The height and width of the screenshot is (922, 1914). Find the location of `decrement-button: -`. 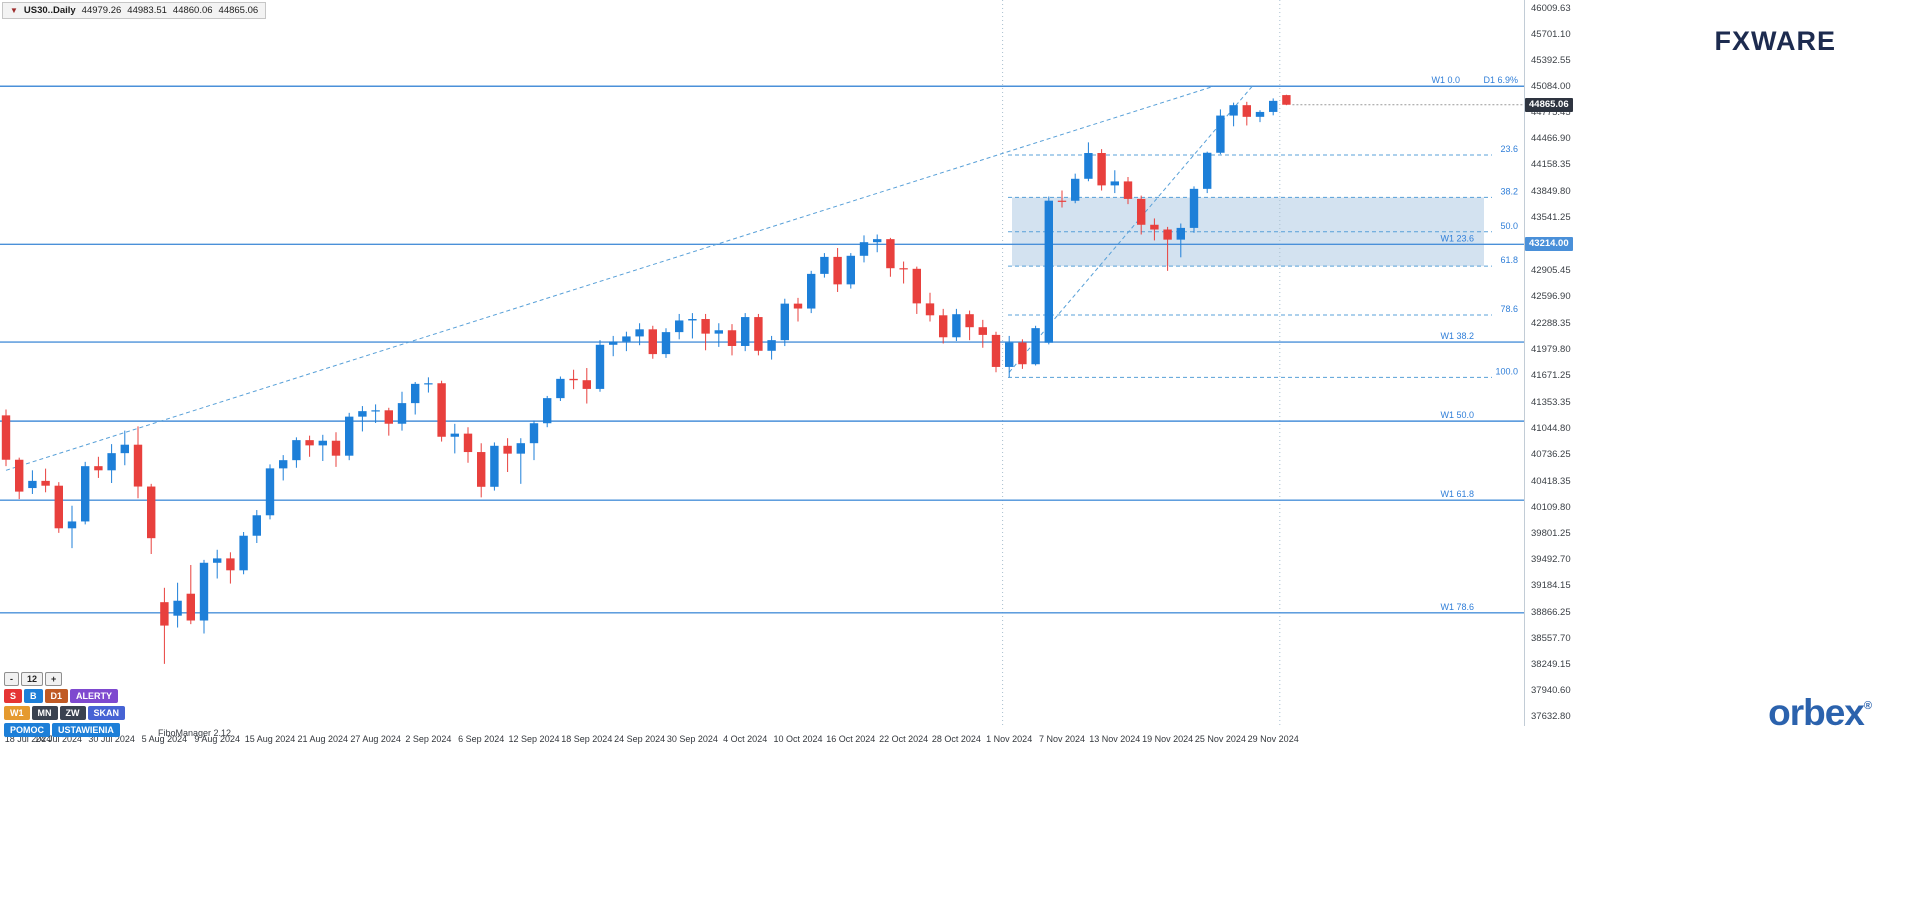

decrement-button: - is located at coordinates (11, 679).